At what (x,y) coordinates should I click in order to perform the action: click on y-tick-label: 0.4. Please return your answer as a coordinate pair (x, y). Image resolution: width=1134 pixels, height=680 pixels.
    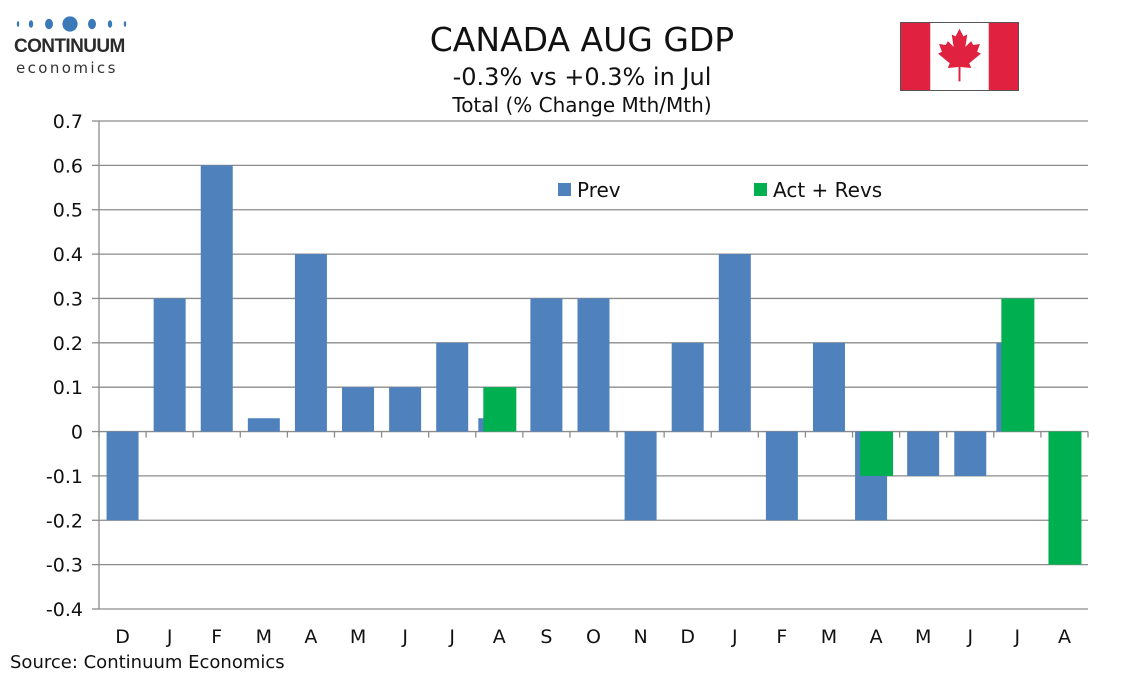
    Looking at the image, I should click on (68, 255).